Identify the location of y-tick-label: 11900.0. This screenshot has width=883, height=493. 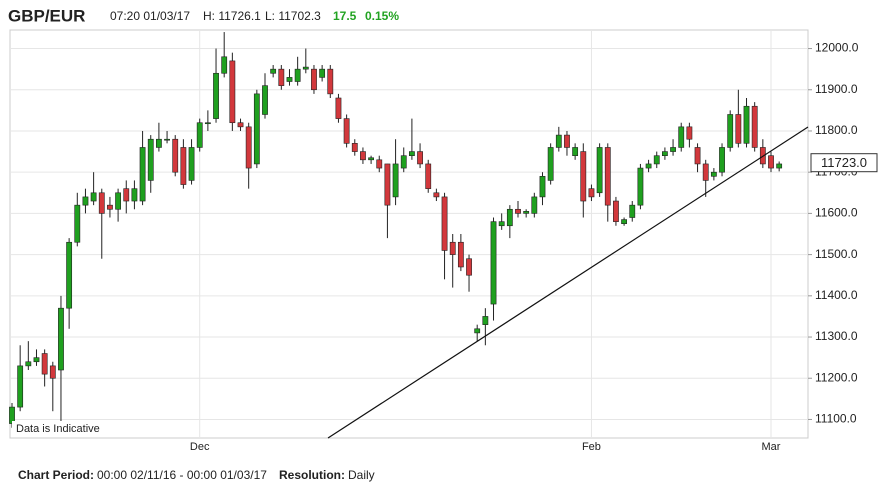
(836, 89).